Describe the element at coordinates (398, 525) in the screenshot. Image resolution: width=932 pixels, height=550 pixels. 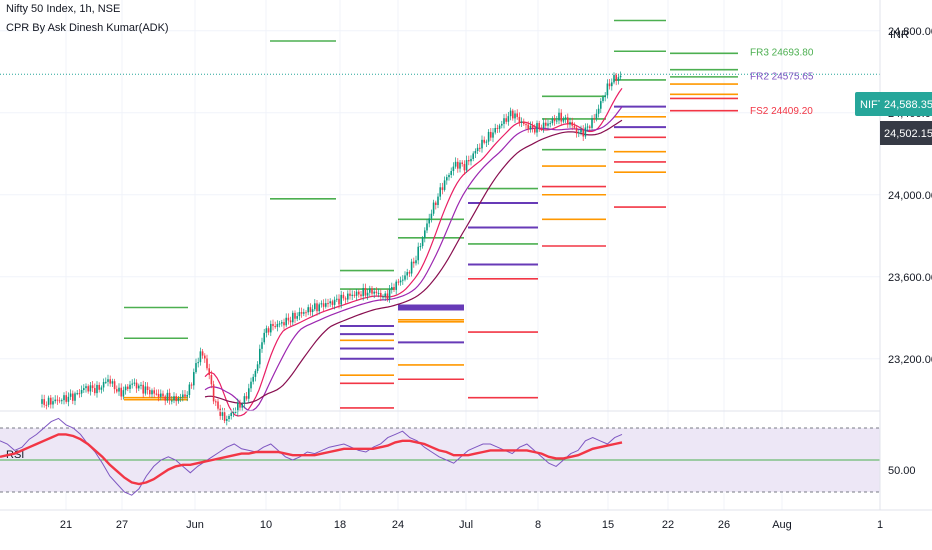
I see `x-tick-label: 24` at that location.